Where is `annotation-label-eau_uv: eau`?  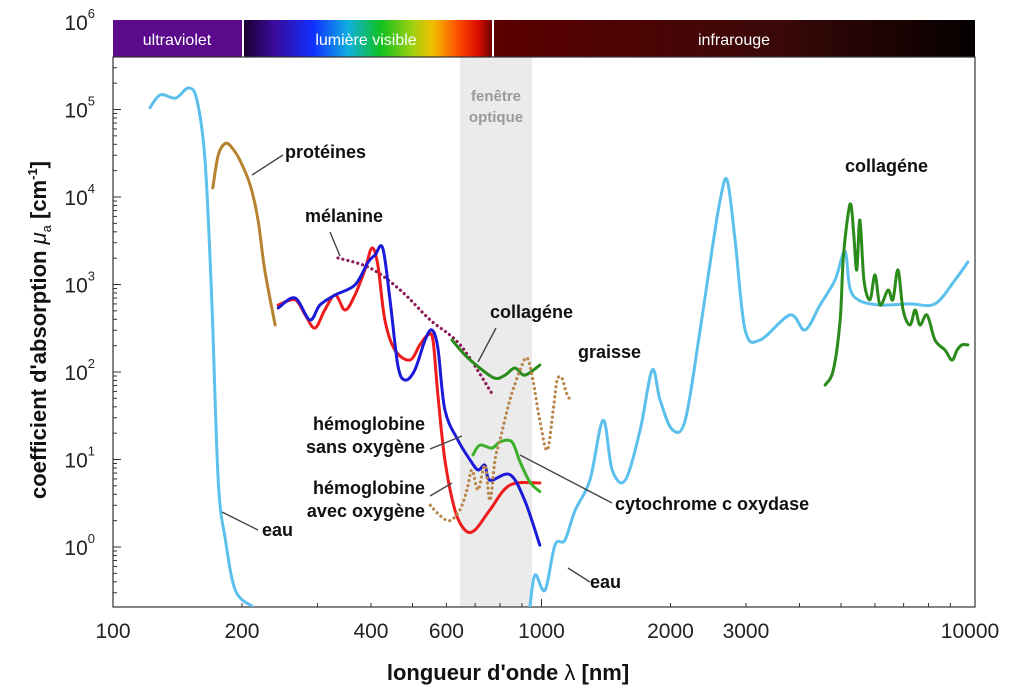
annotation-label-eau_uv: eau is located at coordinates (277, 530).